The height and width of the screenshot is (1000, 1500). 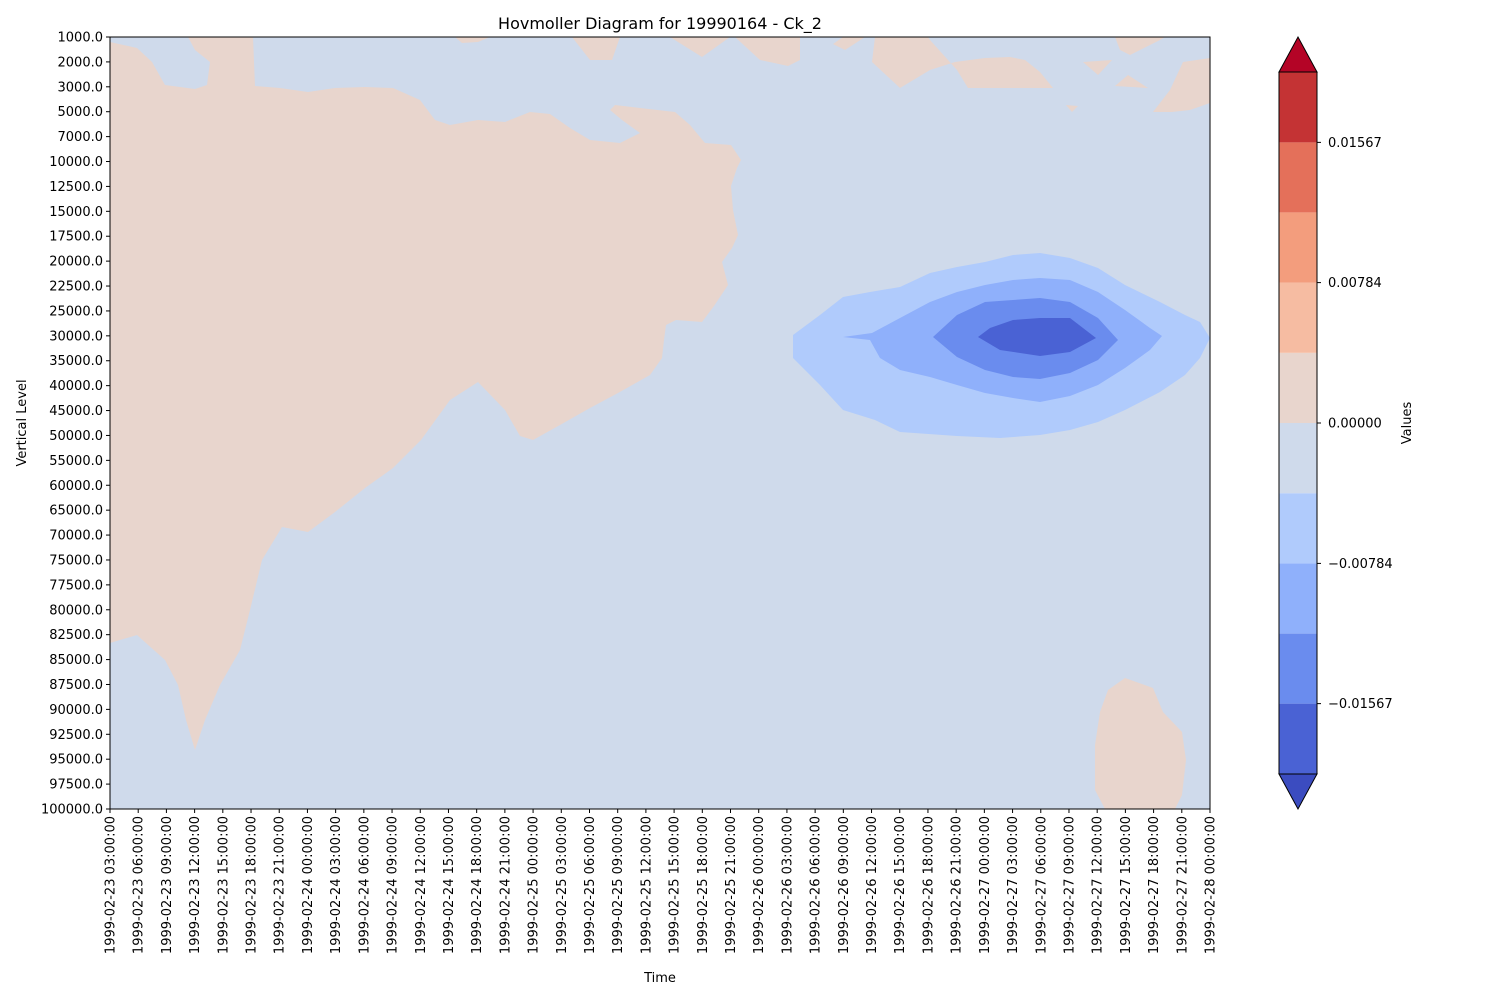 I want to click on x-tick-label: 1999-02-27 21:00:00, so click(x=1182, y=885).